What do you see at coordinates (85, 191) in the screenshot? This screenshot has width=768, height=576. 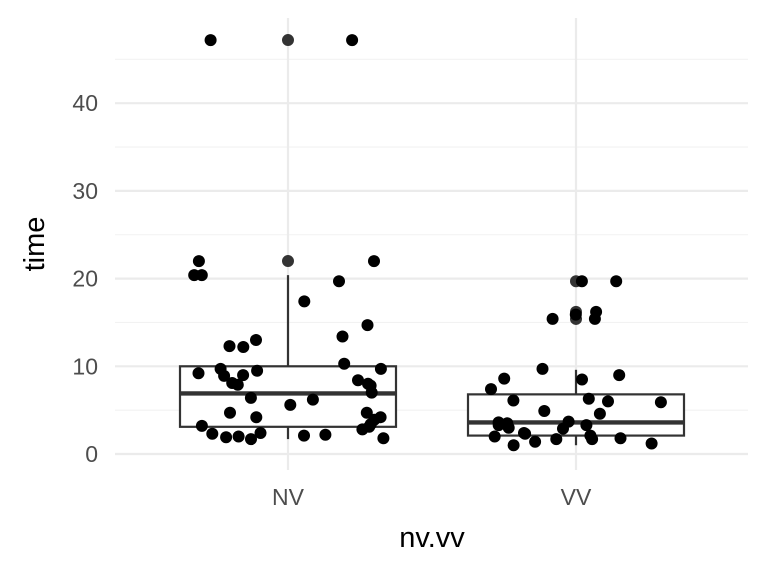 I see `y-tick-label: 30` at bounding box center [85, 191].